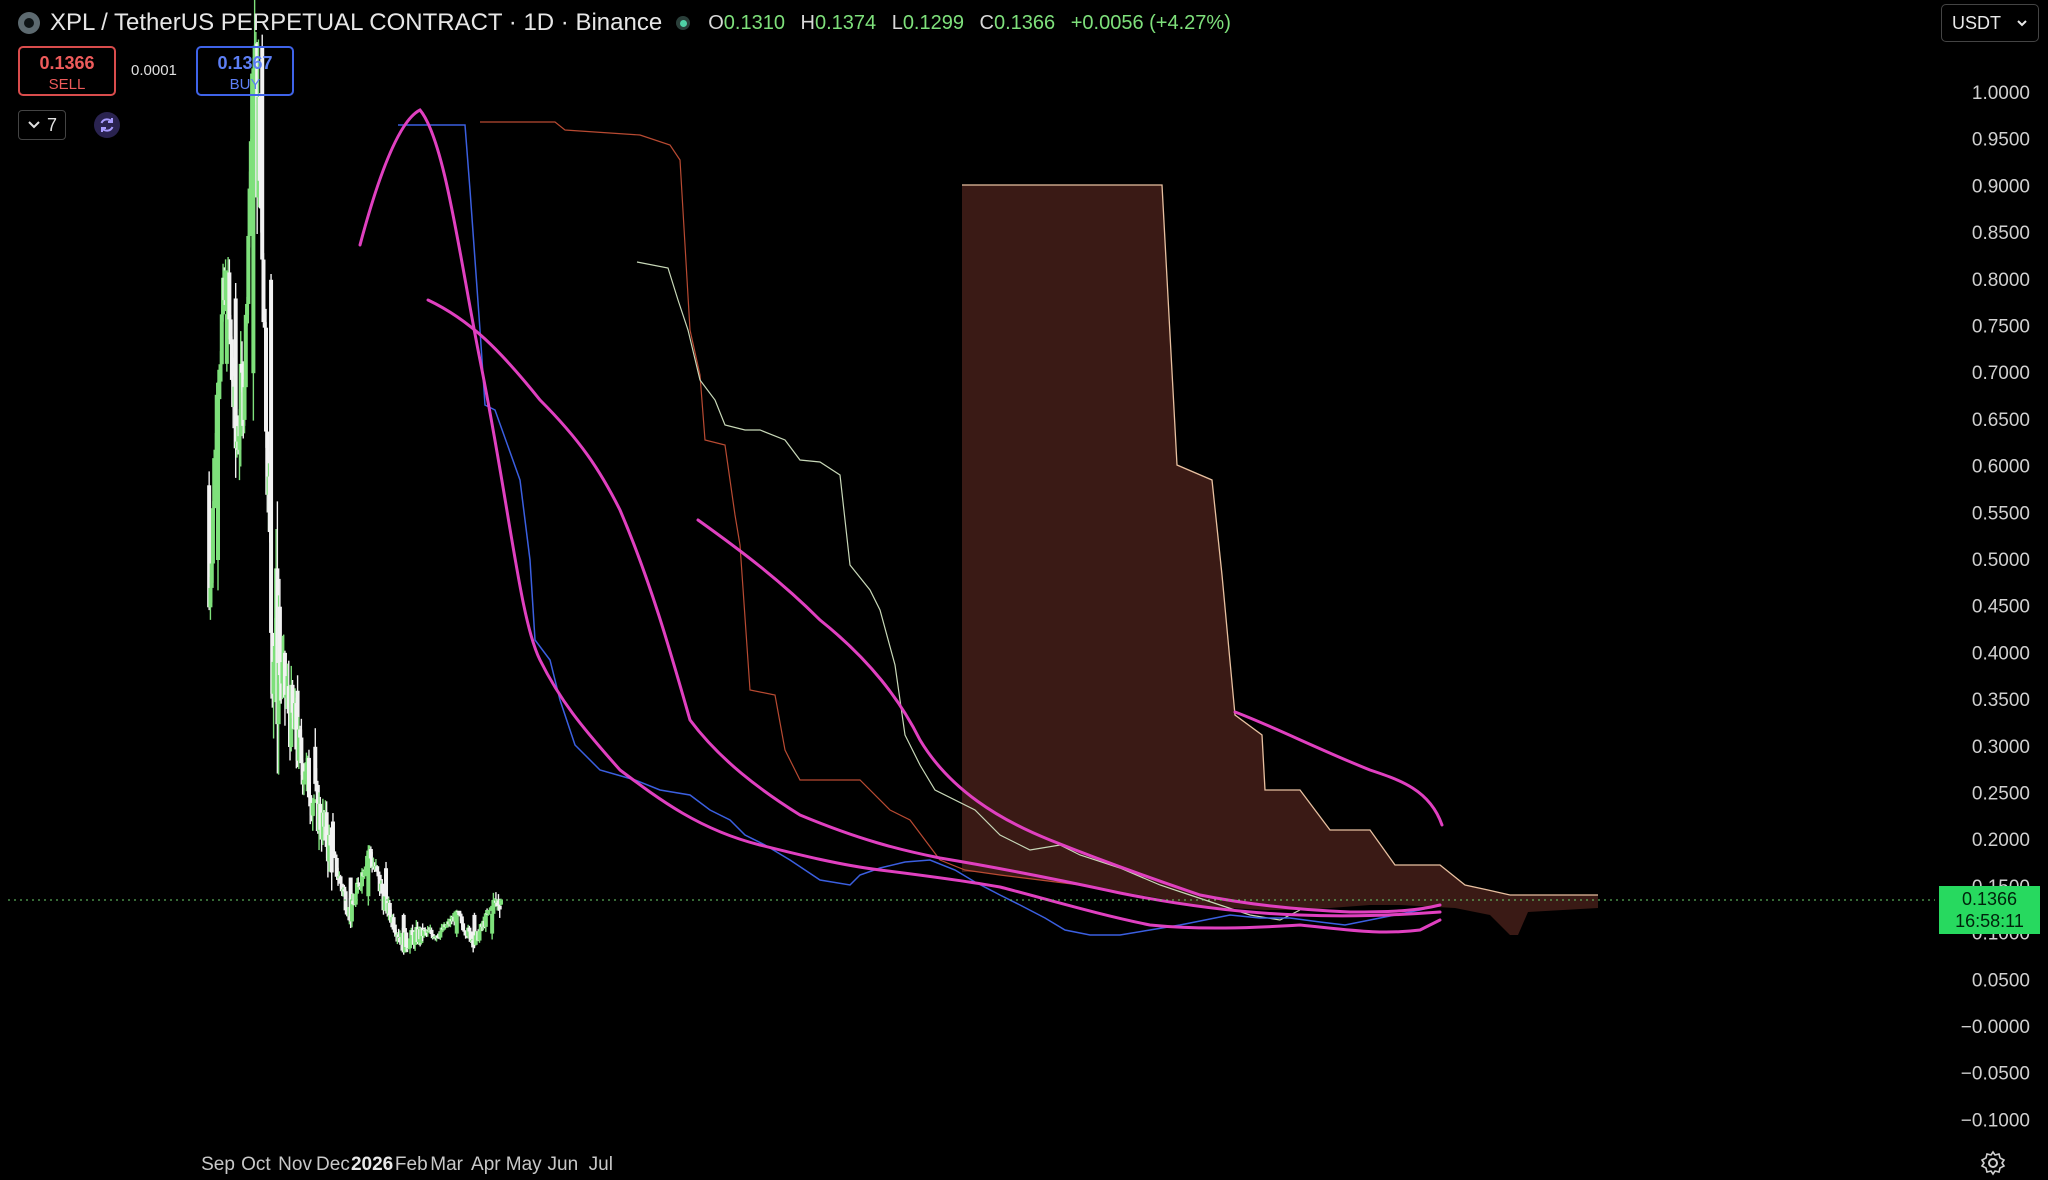 The height and width of the screenshot is (1180, 2048). Describe the element at coordinates (107, 125) in the screenshot. I see `sync-icon` at that location.